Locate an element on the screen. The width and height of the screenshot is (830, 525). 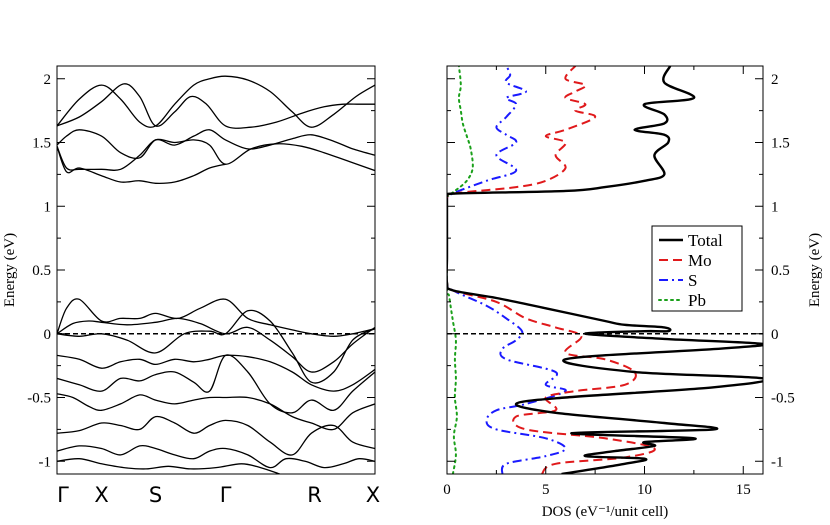
legend-label-pb: Pb is located at coordinates (697, 300).